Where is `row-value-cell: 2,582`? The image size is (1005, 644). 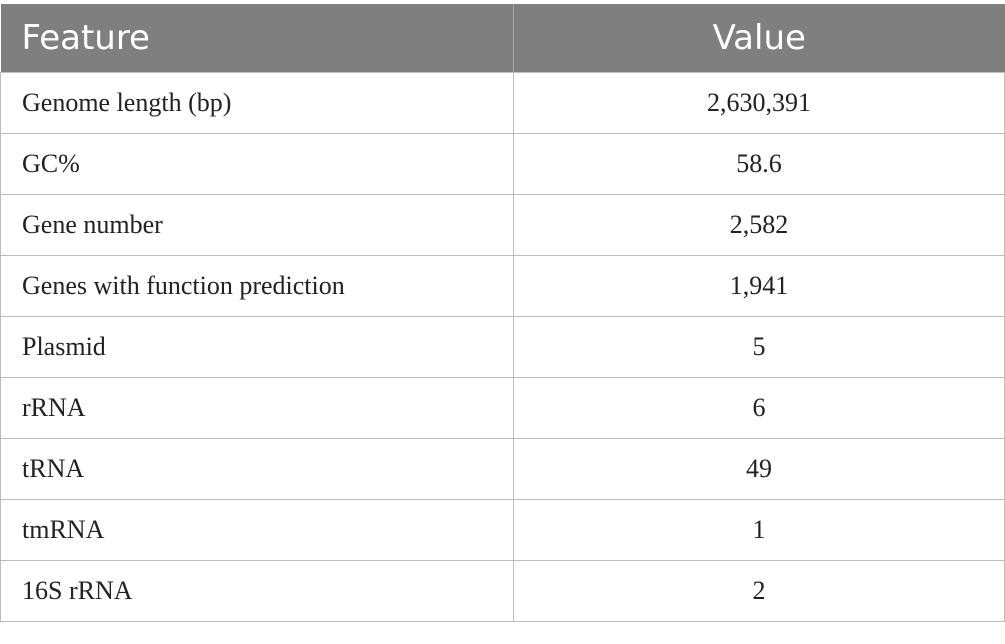
row-value-cell: 2,582 is located at coordinates (759, 225).